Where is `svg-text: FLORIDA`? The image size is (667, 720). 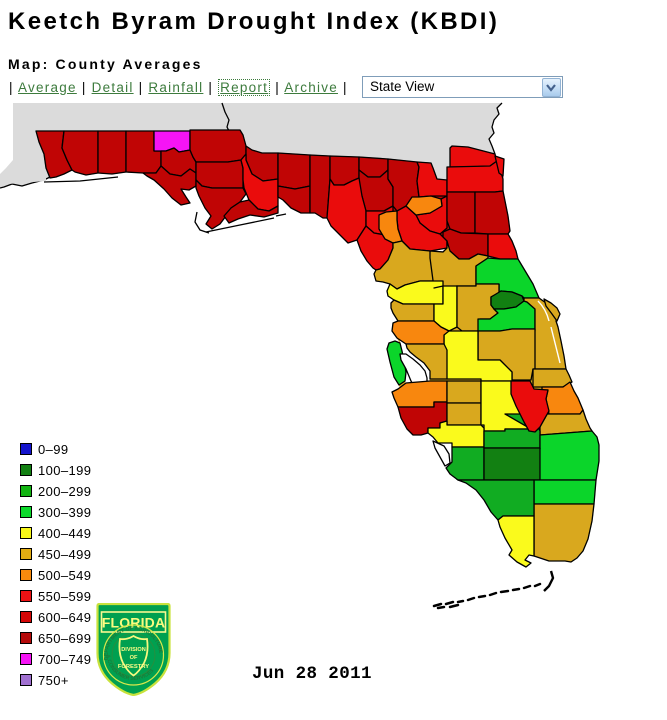 svg-text: FLORIDA is located at coordinates (134, 623).